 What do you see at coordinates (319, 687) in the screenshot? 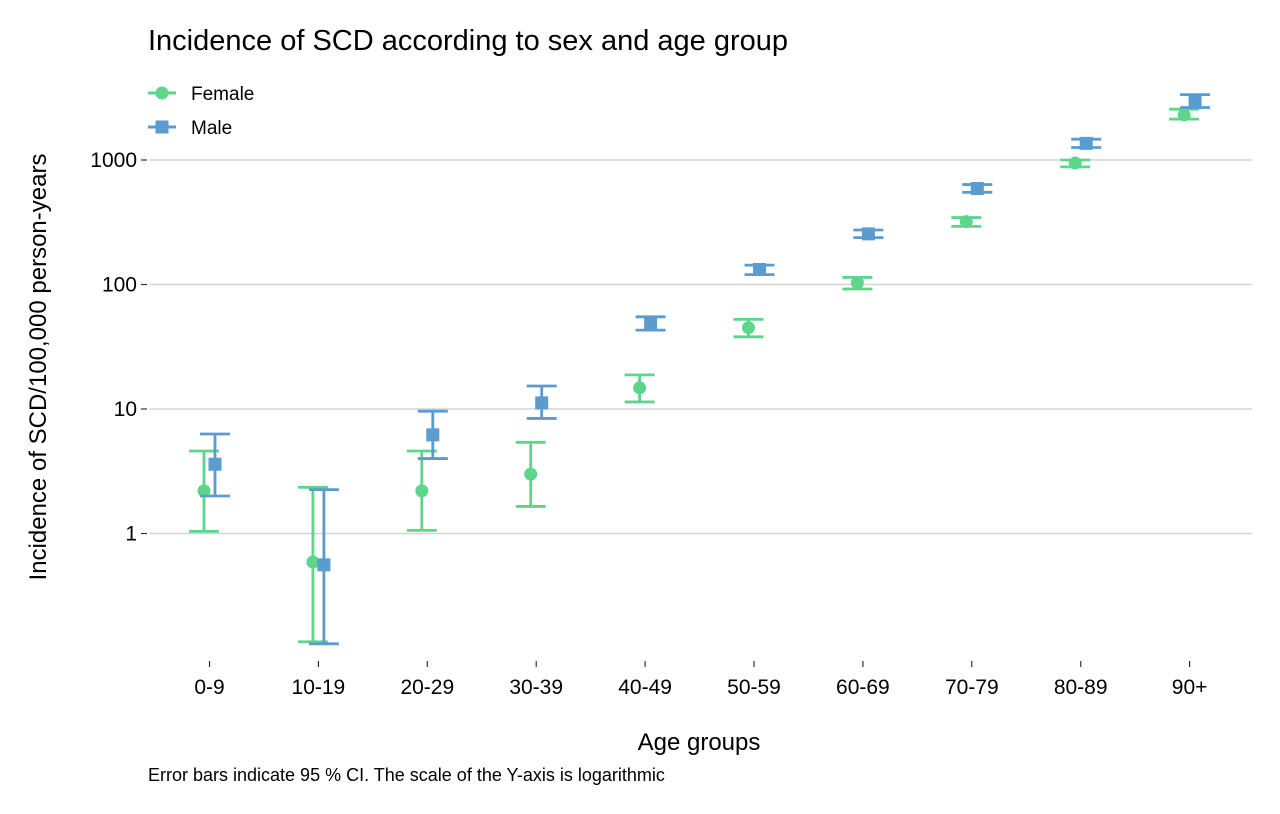
I see `x-tick-label-10-19: 10-19` at bounding box center [319, 687].